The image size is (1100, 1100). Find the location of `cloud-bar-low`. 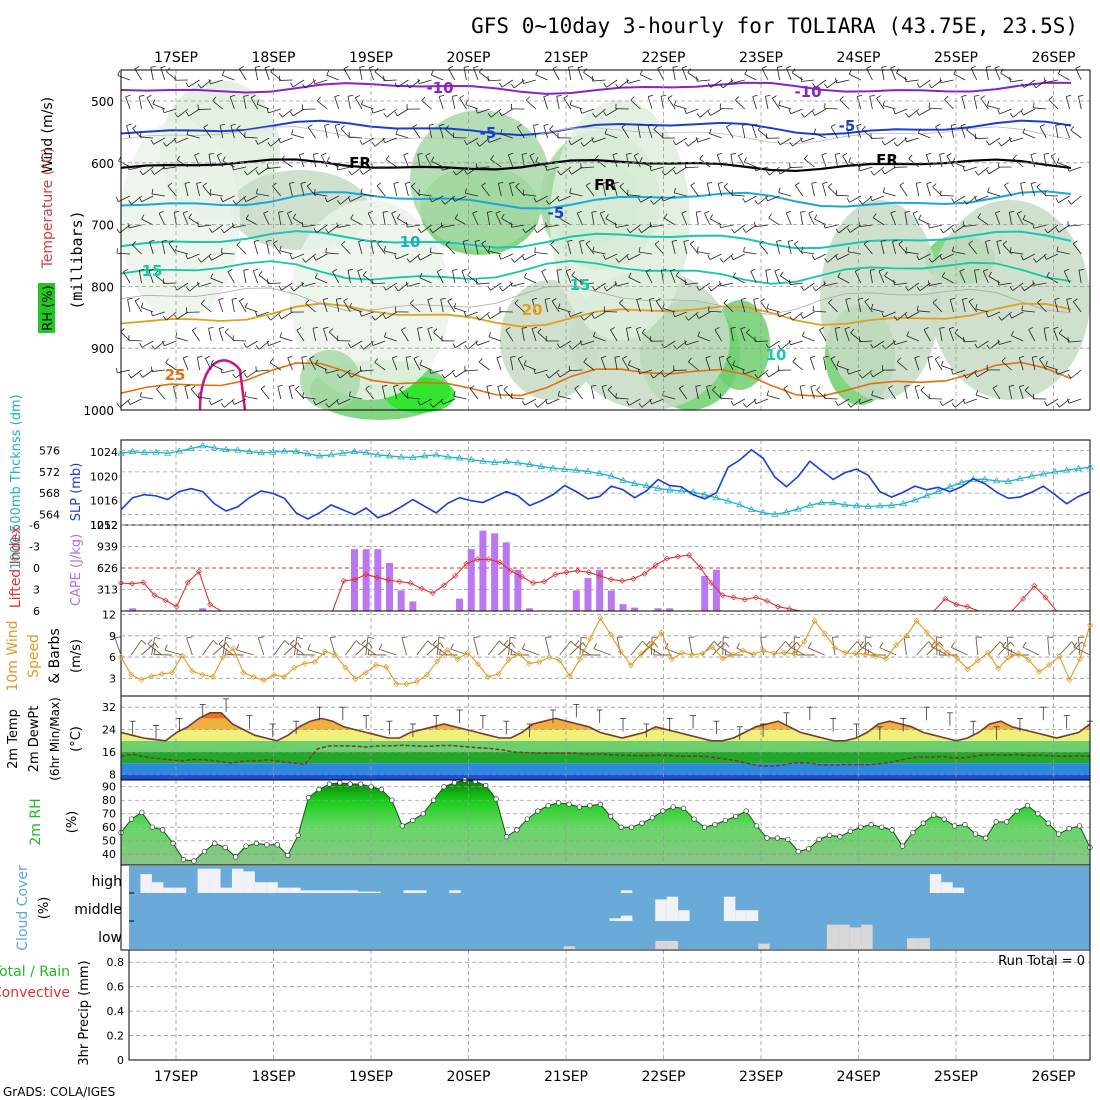

cloud-bar-low is located at coordinates (844, 936).